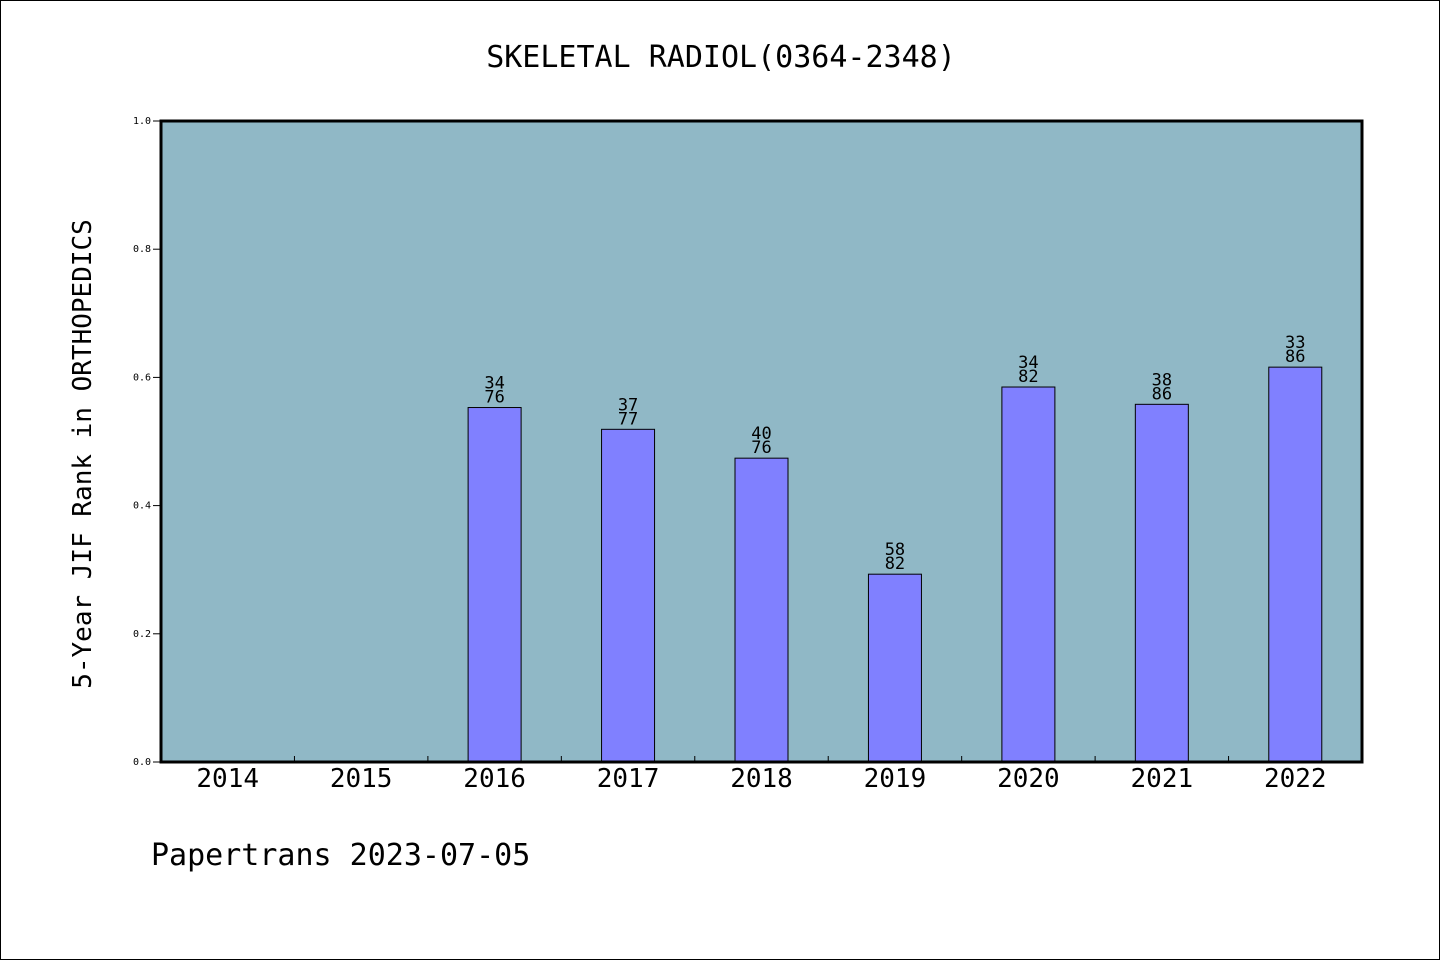  What do you see at coordinates (494, 779) in the screenshot?
I see `x-tick-label-2016: 2016` at bounding box center [494, 779].